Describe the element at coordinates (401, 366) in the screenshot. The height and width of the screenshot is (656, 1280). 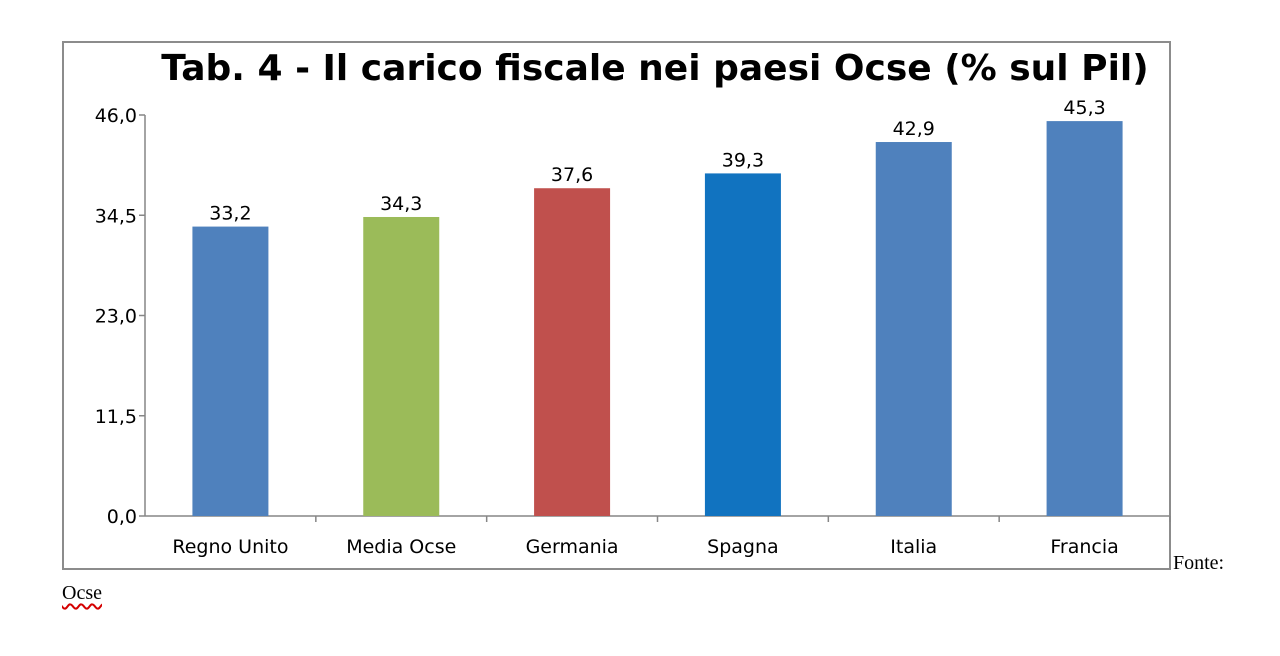
I see `bar-media-ocse` at that location.